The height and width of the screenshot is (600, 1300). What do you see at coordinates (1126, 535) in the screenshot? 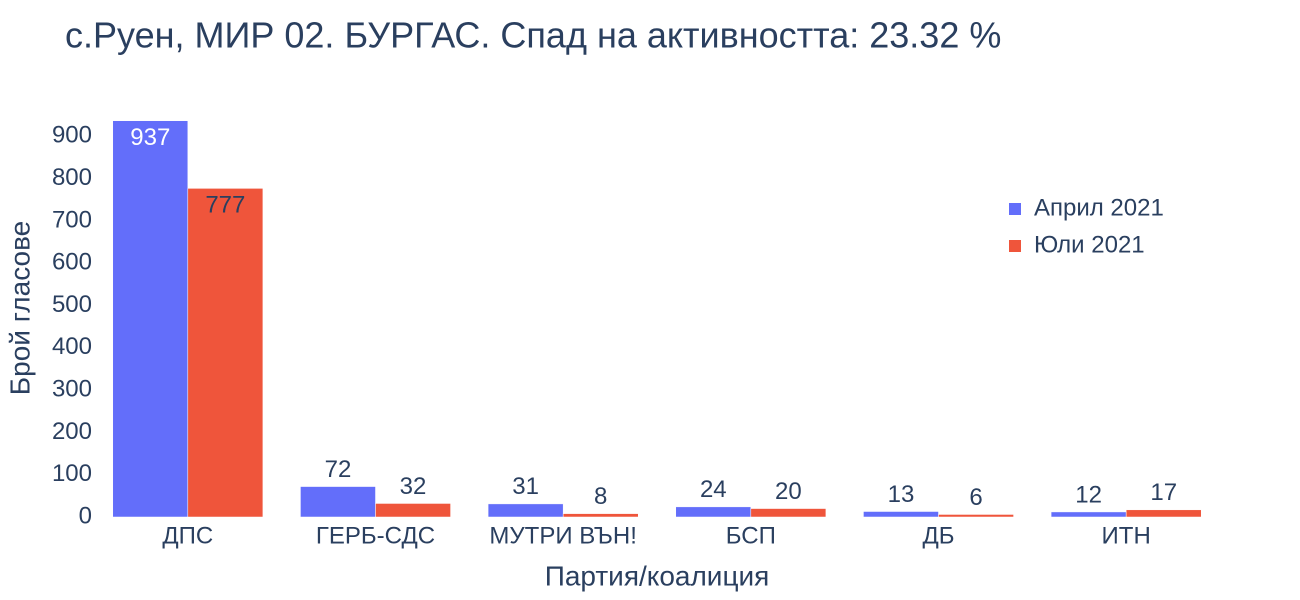
I see `x-tick-label: ИТН` at bounding box center [1126, 535].